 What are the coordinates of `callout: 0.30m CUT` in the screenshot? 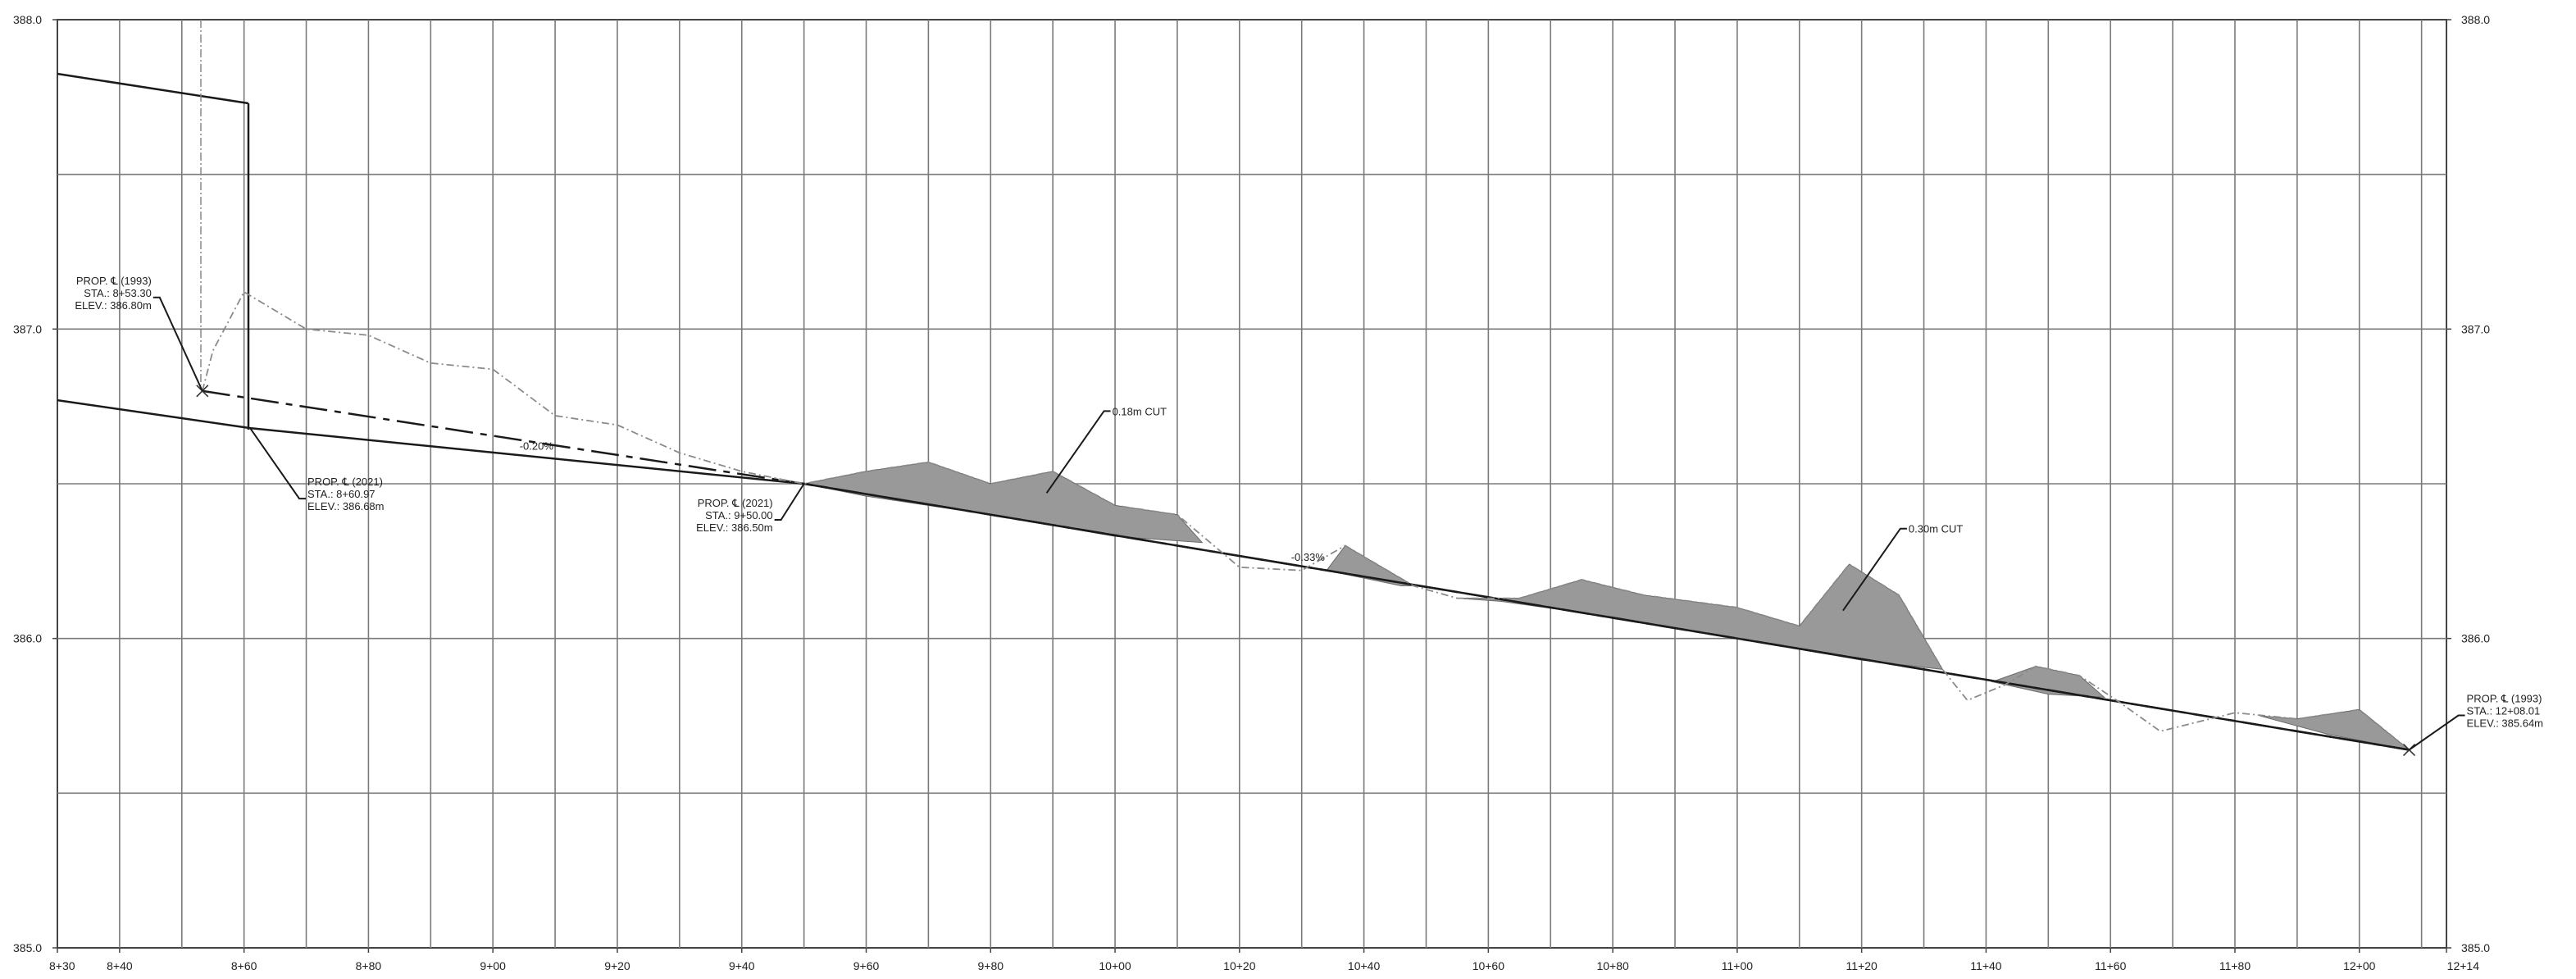 It's located at (1903, 567).